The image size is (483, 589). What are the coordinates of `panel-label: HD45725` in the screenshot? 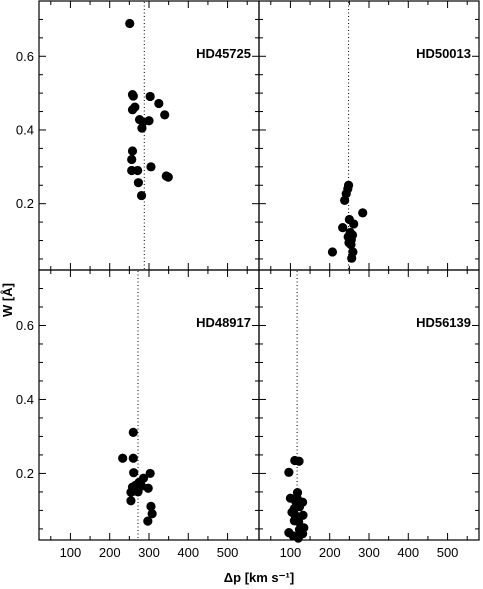 It's located at (223, 53).